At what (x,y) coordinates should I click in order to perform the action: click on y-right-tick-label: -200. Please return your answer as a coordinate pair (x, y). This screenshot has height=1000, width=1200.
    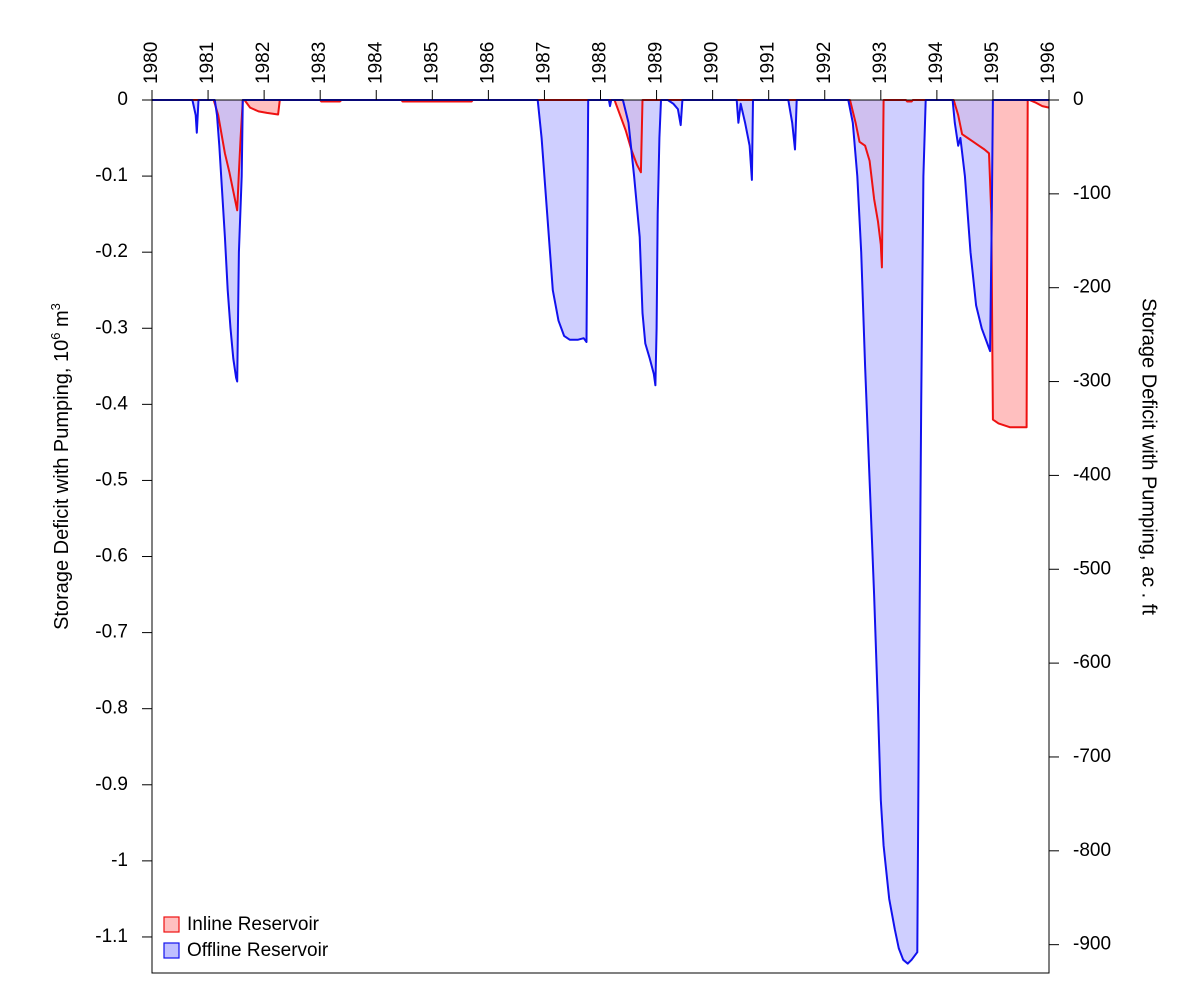
    Looking at the image, I should click on (1092, 287).